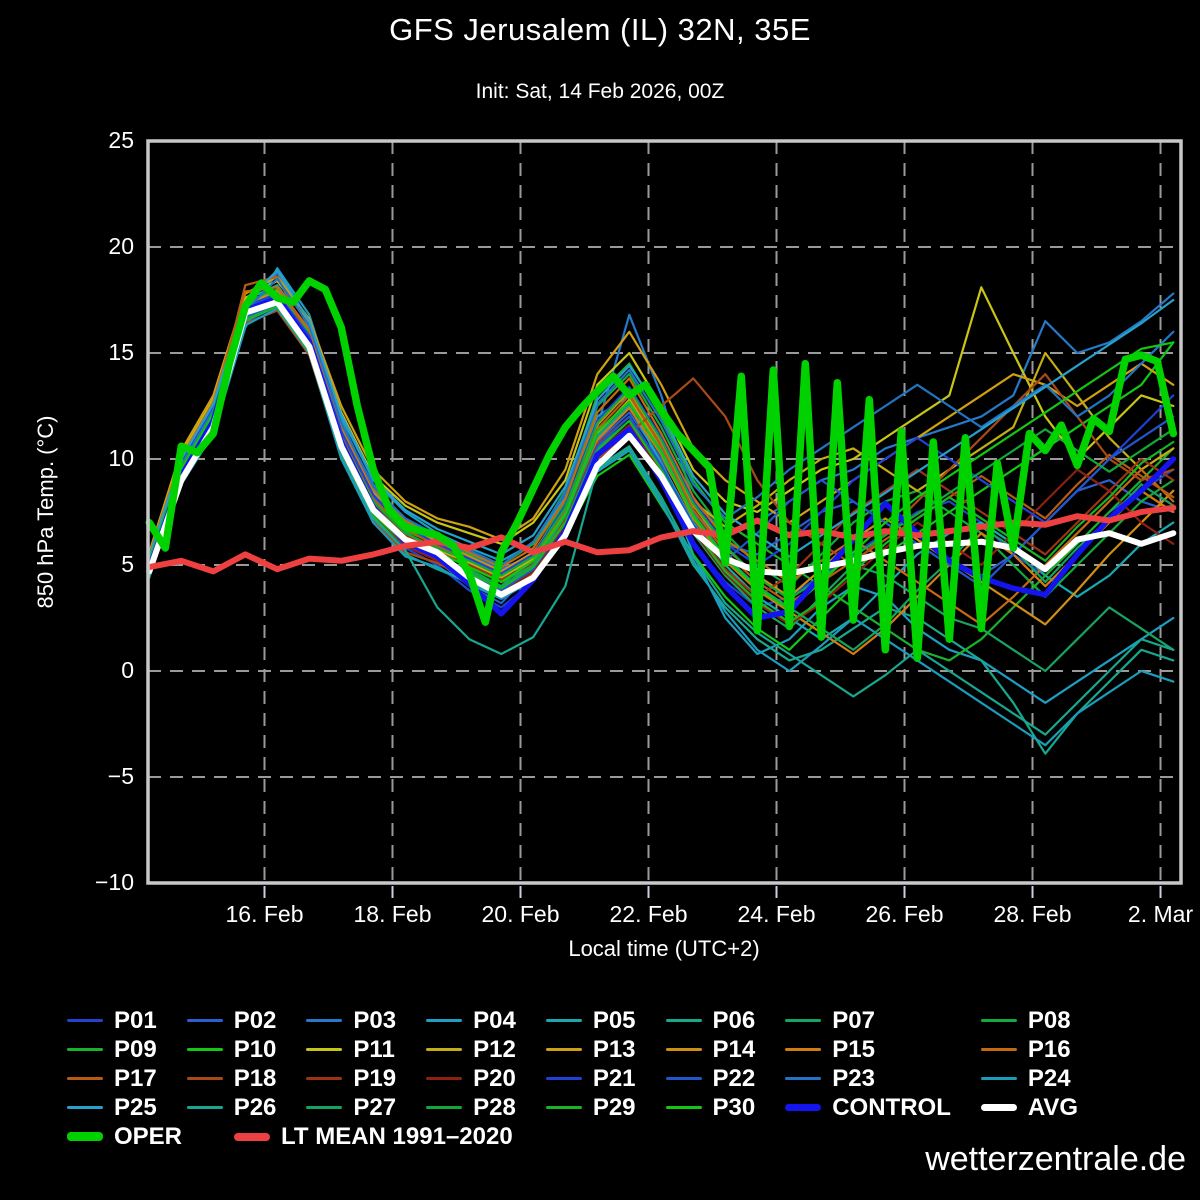 The height and width of the screenshot is (1200, 1200). Describe the element at coordinates (121, 246) in the screenshot. I see `y-tick-label-20: 20` at that location.